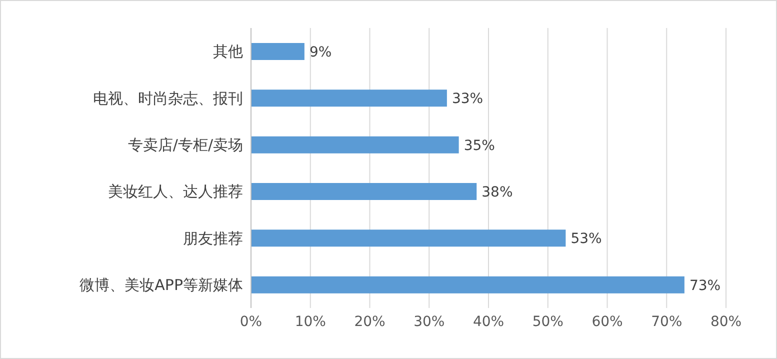  Describe the element at coordinates (228, 51) in the screenshot. I see `y-tick-label: 其他` at that location.